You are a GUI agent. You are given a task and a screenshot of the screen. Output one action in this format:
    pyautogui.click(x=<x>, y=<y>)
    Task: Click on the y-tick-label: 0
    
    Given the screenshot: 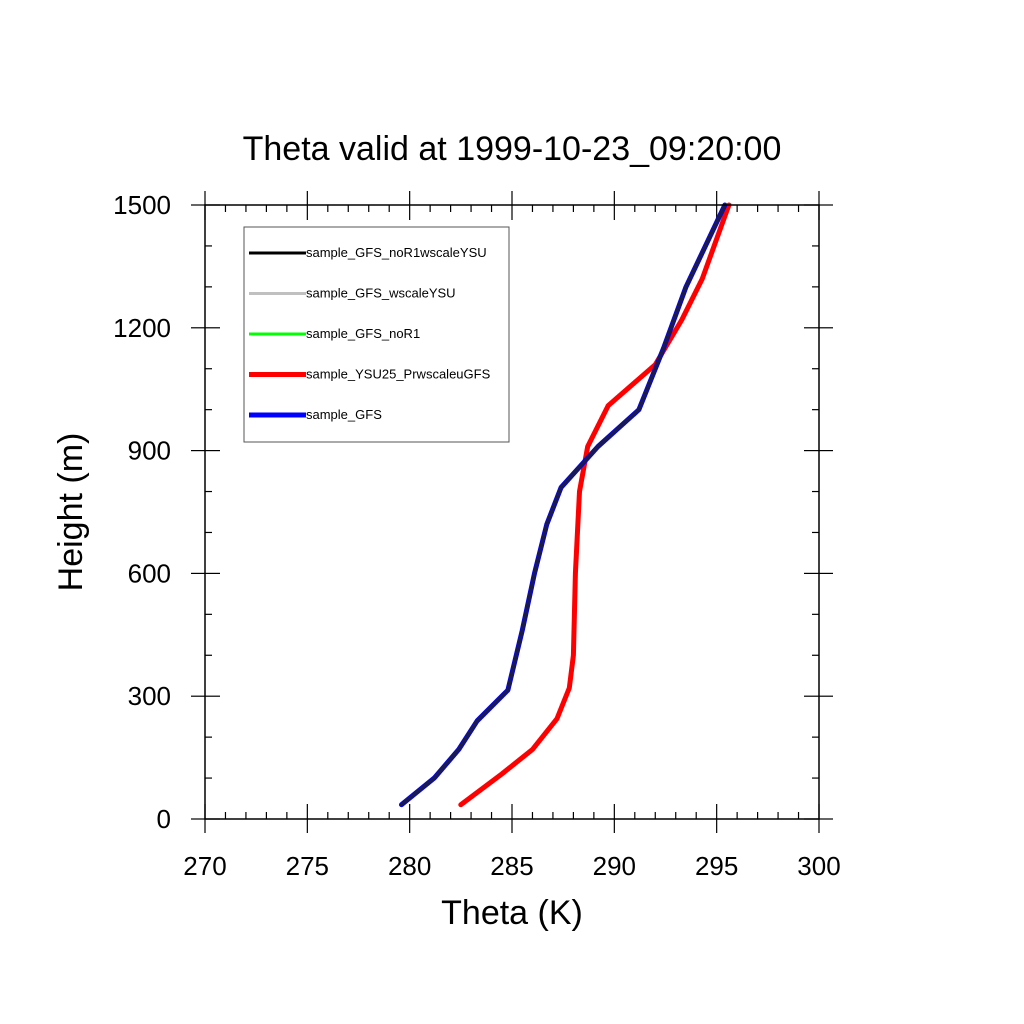 What is the action you would take?
    pyautogui.click(x=164, y=819)
    